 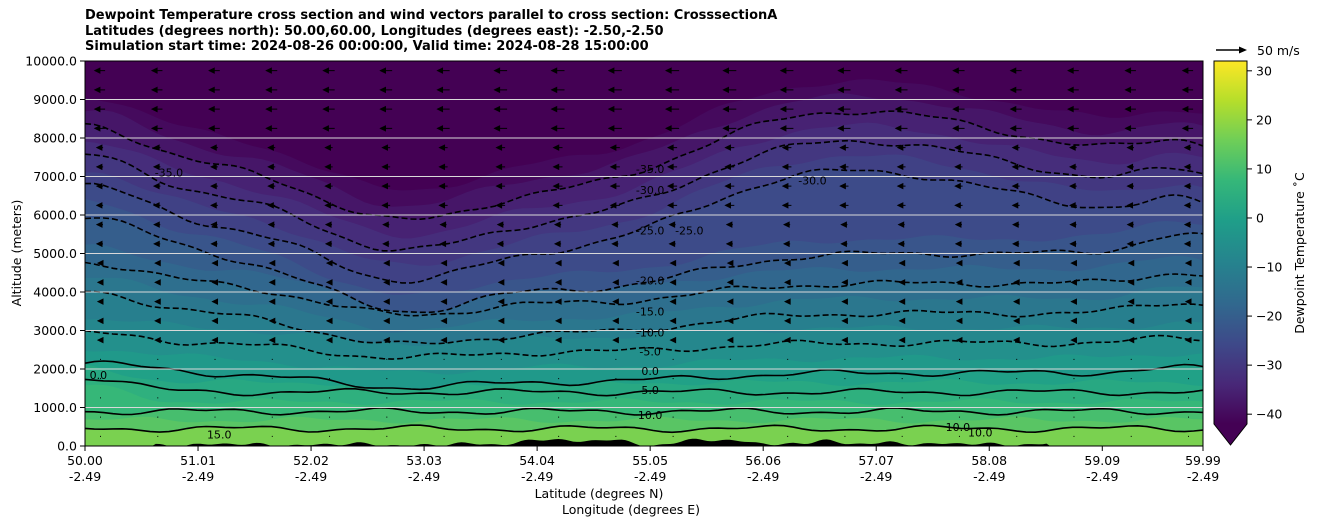 What do you see at coordinates (650, 371) in the screenshot?
I see `contour-label: 0.0` at bounding box center [650, 371].